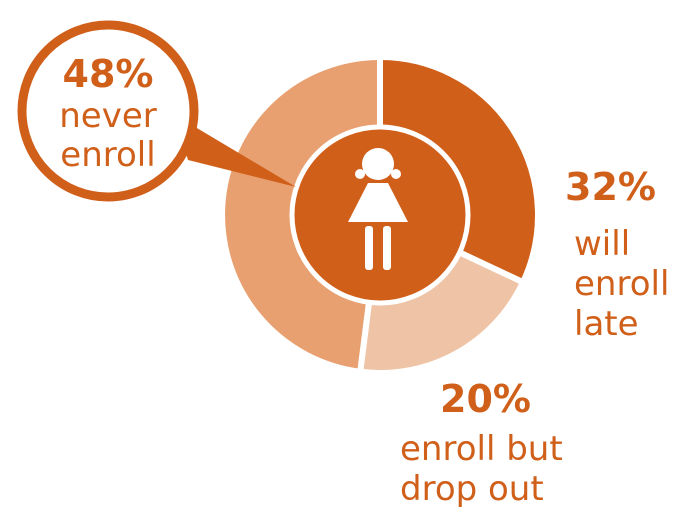  Describe the element at coordinates (472, 488) in the screenshot. I see `label-enroll-but-drop-out-line-2: drop out` at that location.